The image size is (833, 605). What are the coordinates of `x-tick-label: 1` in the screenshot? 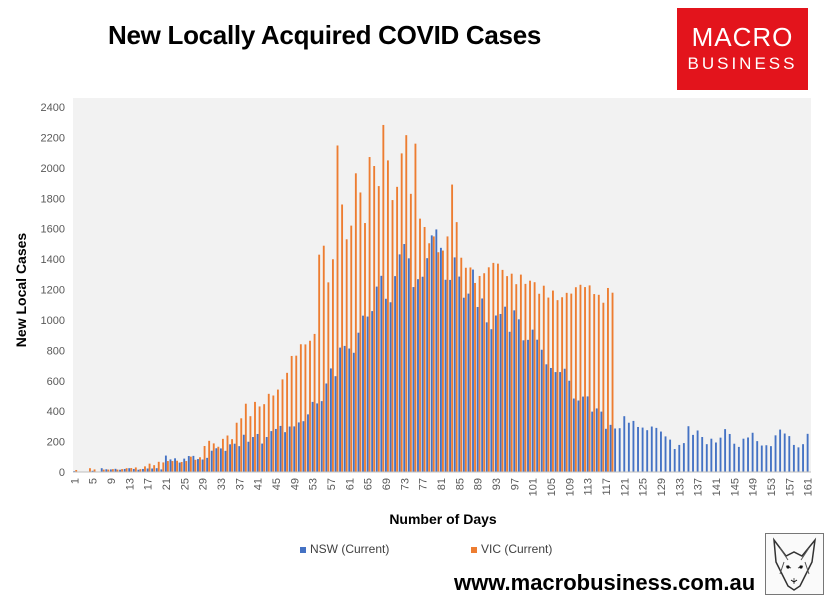 It's located at (75, 481).